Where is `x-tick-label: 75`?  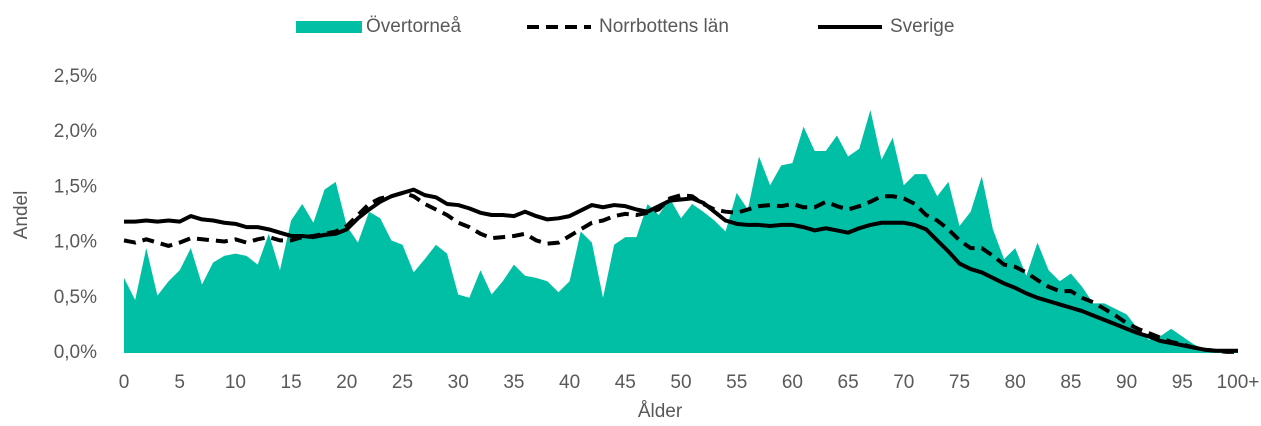 x-tick-label: 75 is located at coordinates (959, 382).